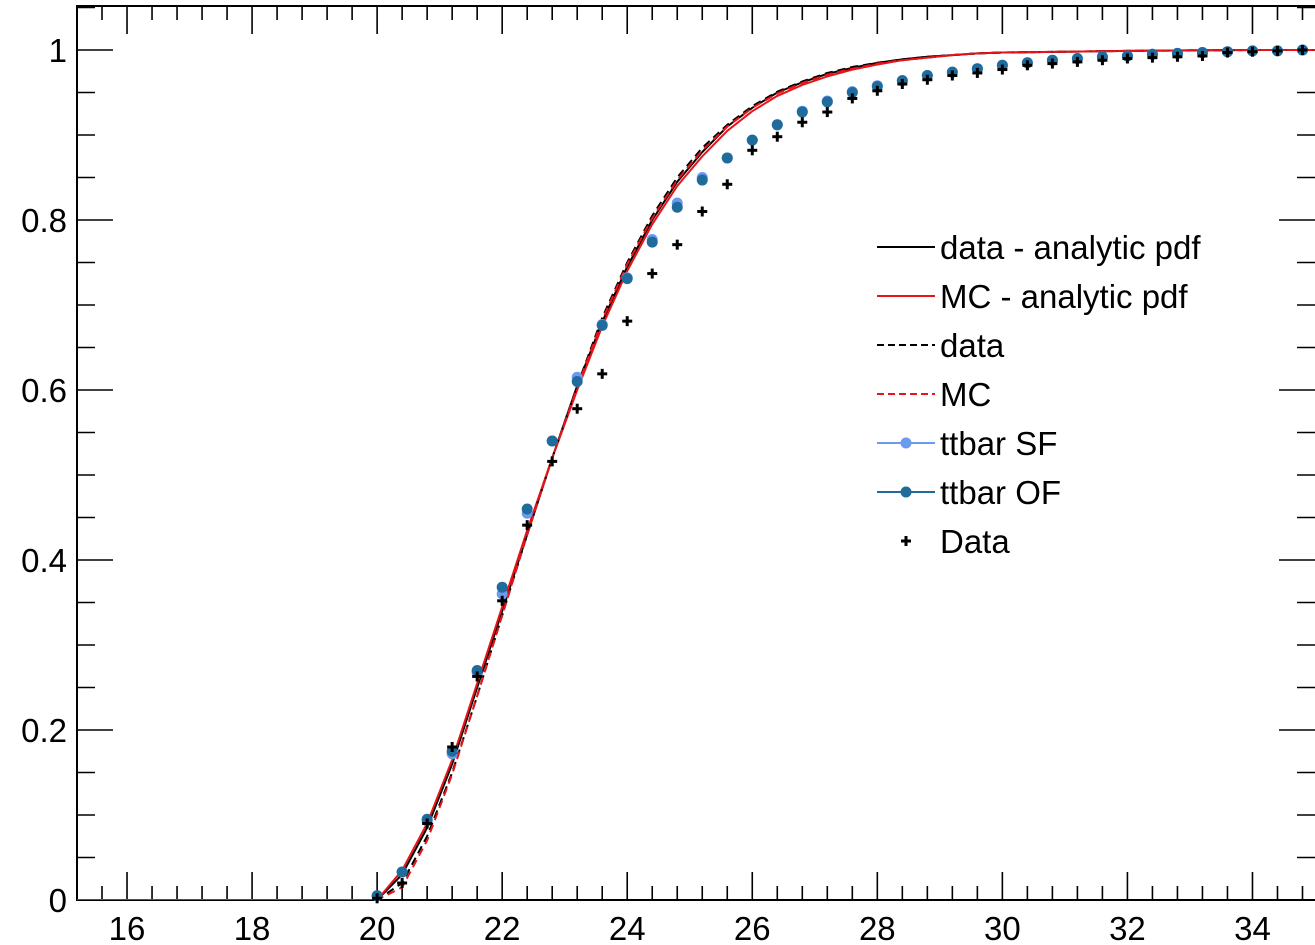 The image size is (1315, 945). What do you see at coordinates (502, 927) in the screenshot?
I see `x-tick-label: 22` at bounding box center [502, 927].